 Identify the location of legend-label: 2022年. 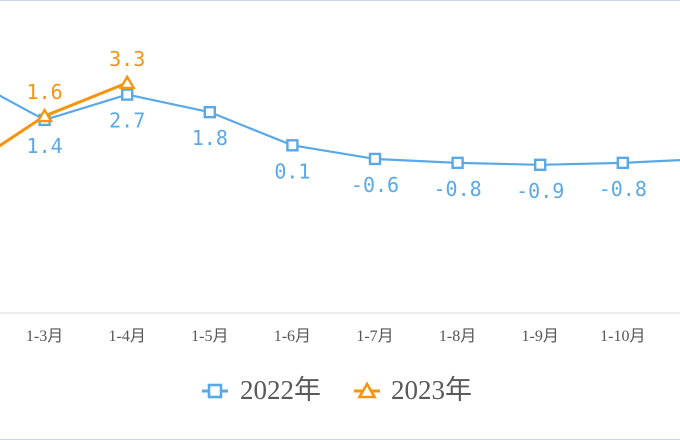
(280, 390).